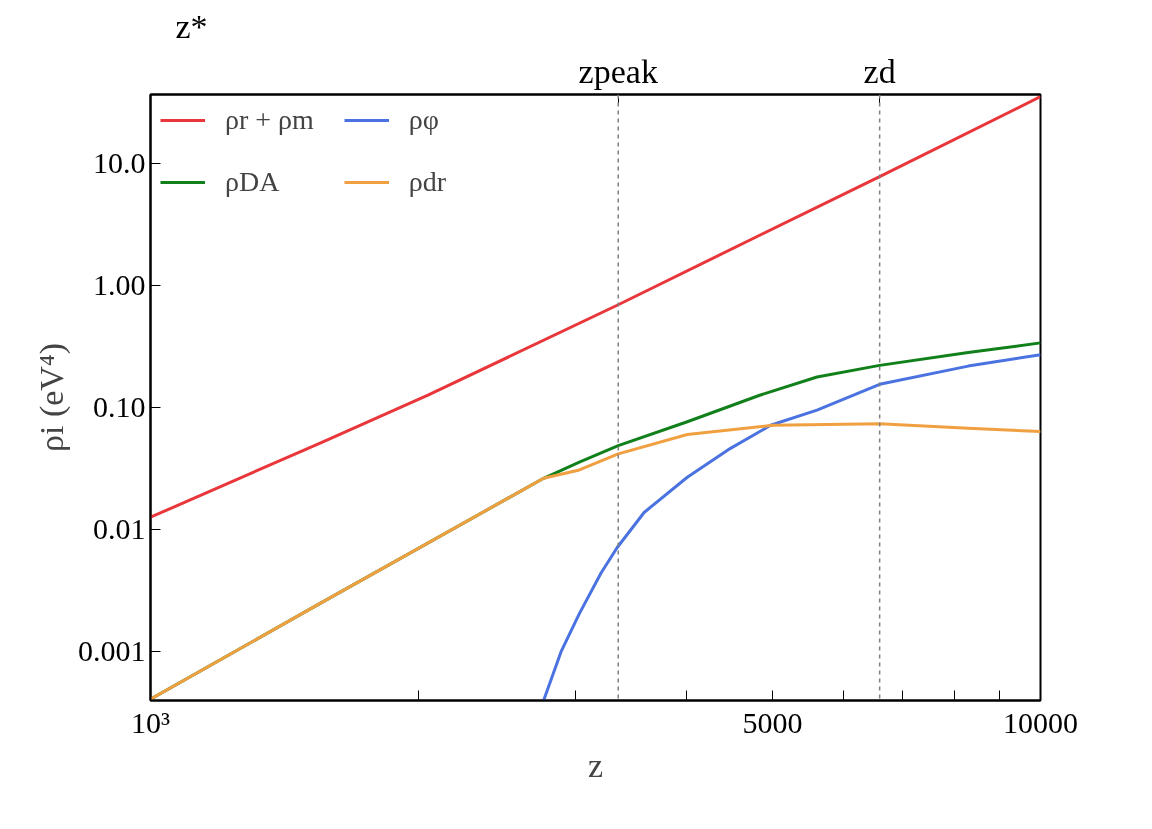  What do you see at coordinates (772, 722) in the screenshot?
I see `x-tick-label: 5000` at bounding box center [772, 722].